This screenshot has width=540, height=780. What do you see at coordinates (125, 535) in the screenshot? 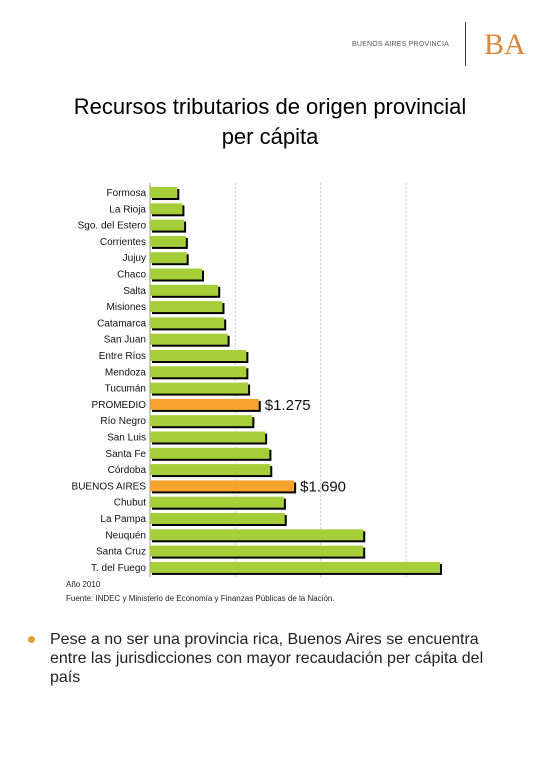
I see `category-label: Neuquén` at bounding box center [125, 535].